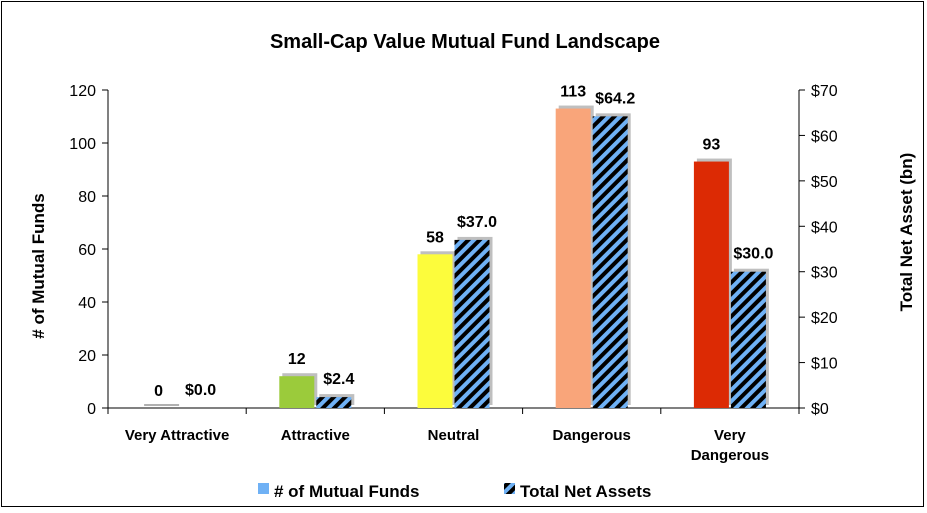 This screenshot has width=927, height=513. What do you see at coordinates (87, 197) in the screenshot?
I see `y-tick-label: 80` at bounding box center [87, 197].